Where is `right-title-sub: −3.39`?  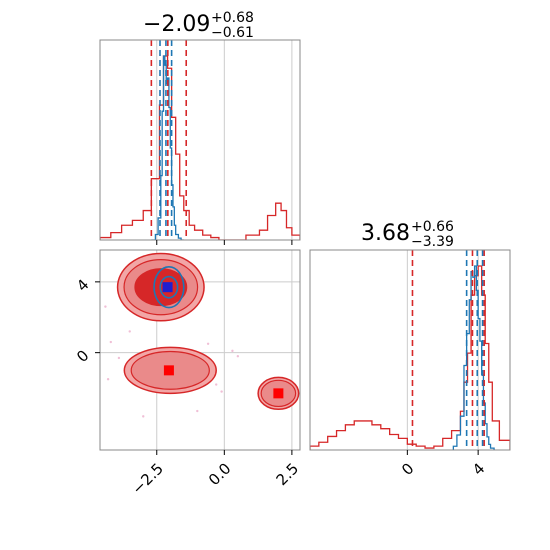
right-title-sub: −3.39 is located at coordinates (432, 242).